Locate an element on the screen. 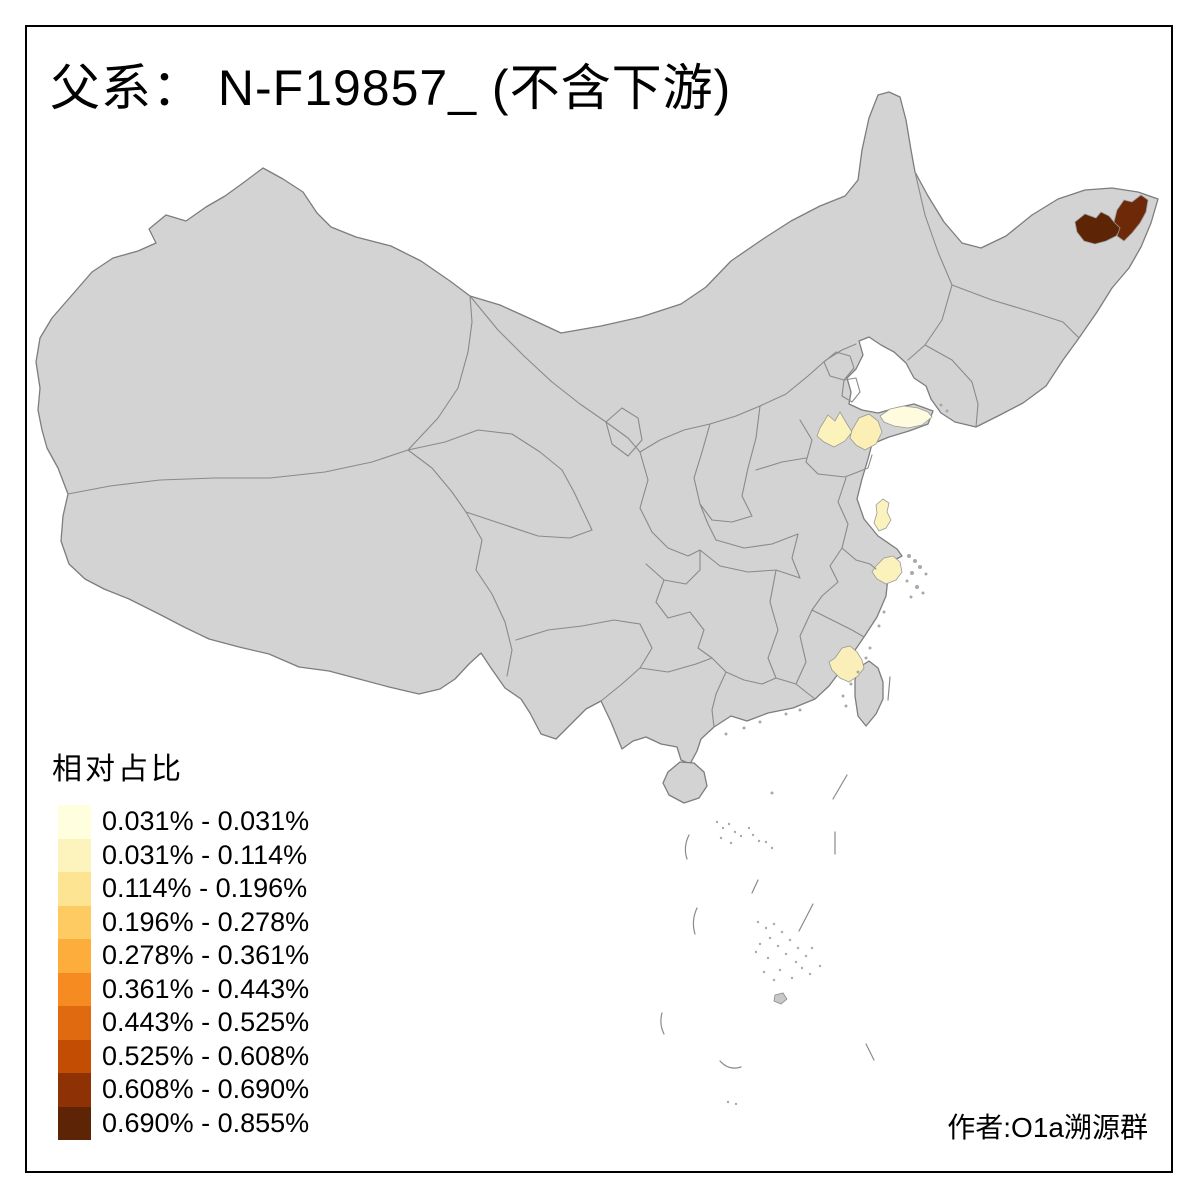 The width and height of the screenshot is (1200, 1200). region-heilongjiang-east-secondary is located at coordinates (1131, 218).